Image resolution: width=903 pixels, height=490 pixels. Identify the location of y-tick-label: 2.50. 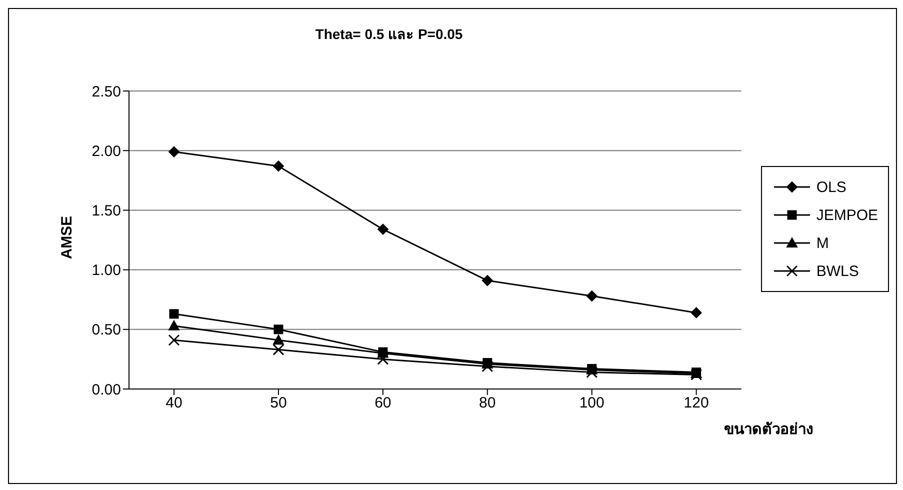
(106, 91).